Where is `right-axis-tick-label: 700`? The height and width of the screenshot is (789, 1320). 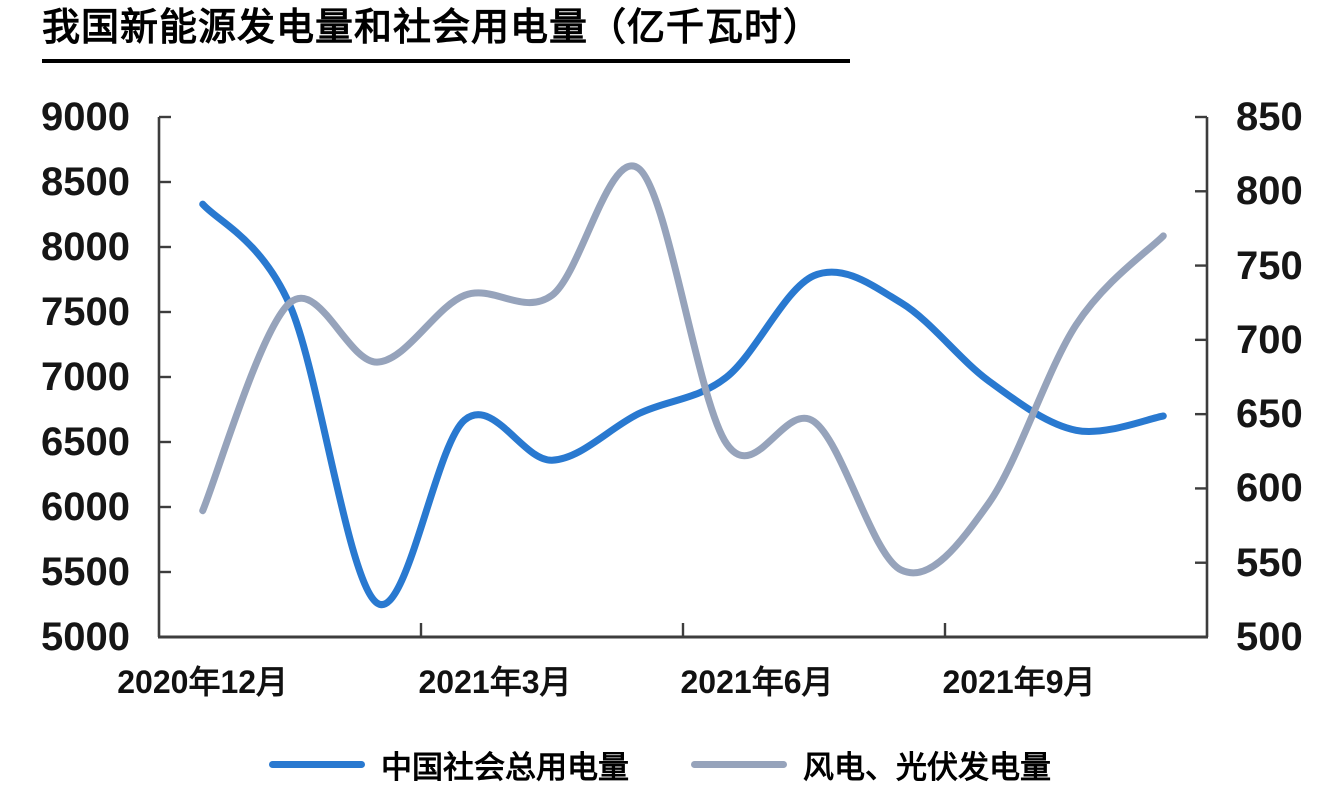
right-axis-tick-label: 700 is located at coordinates (1269, 339).